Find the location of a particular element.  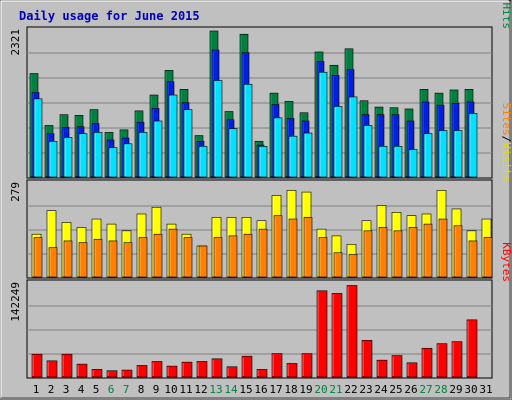

x-tick-label: 26 is located at coordinates (410, 389).